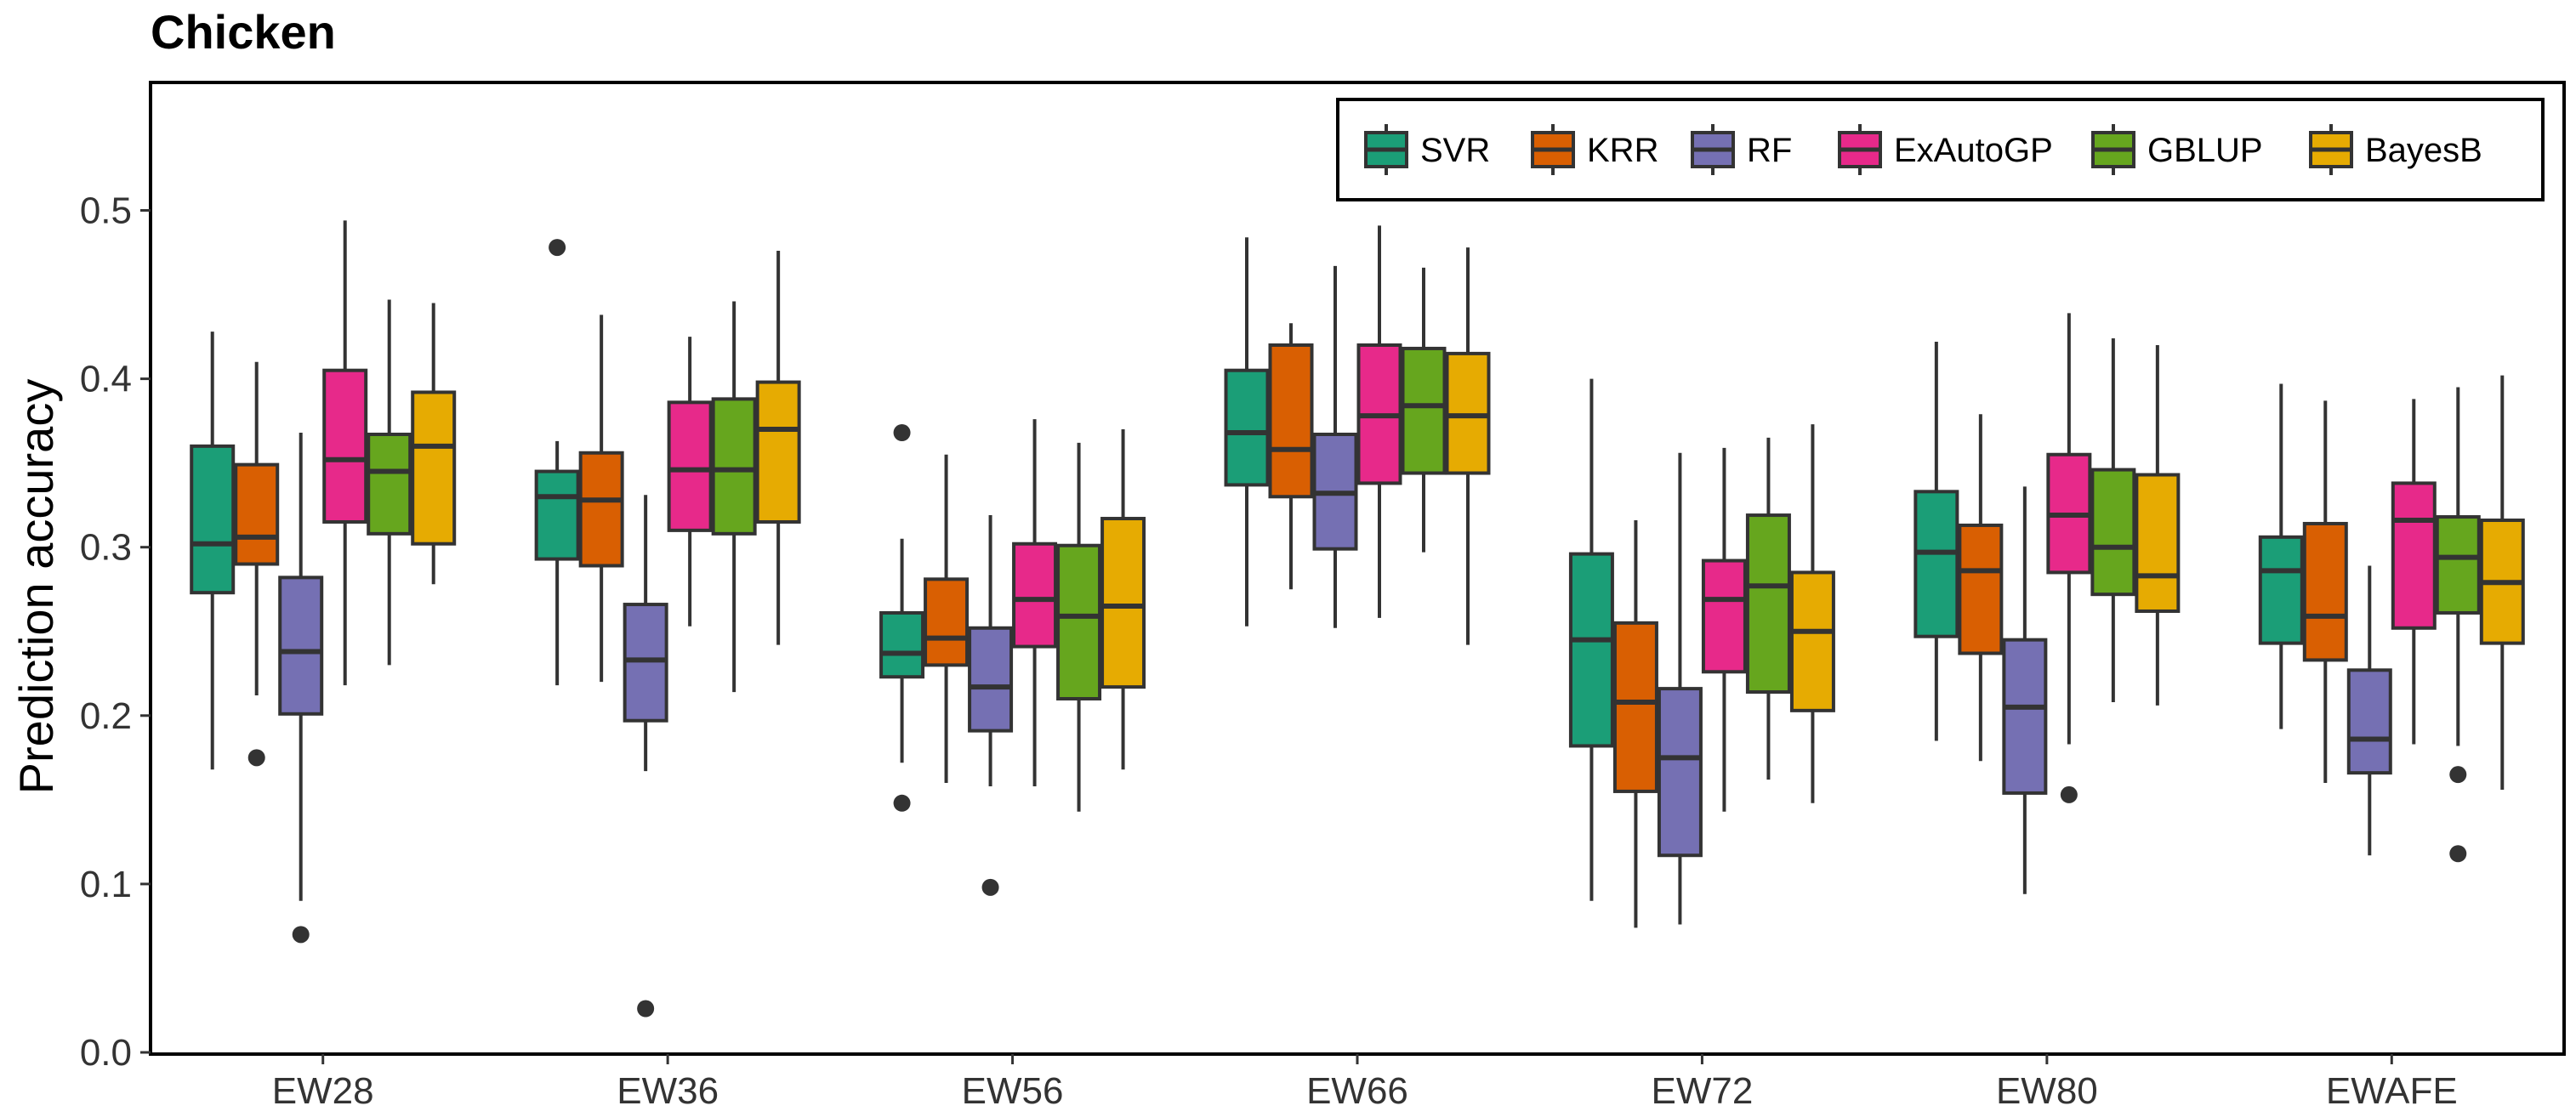 Image resolution: width=2576 pixels, height=1117 pixels. I want to click on y-tick-label: 0.5, so click(106, 211).